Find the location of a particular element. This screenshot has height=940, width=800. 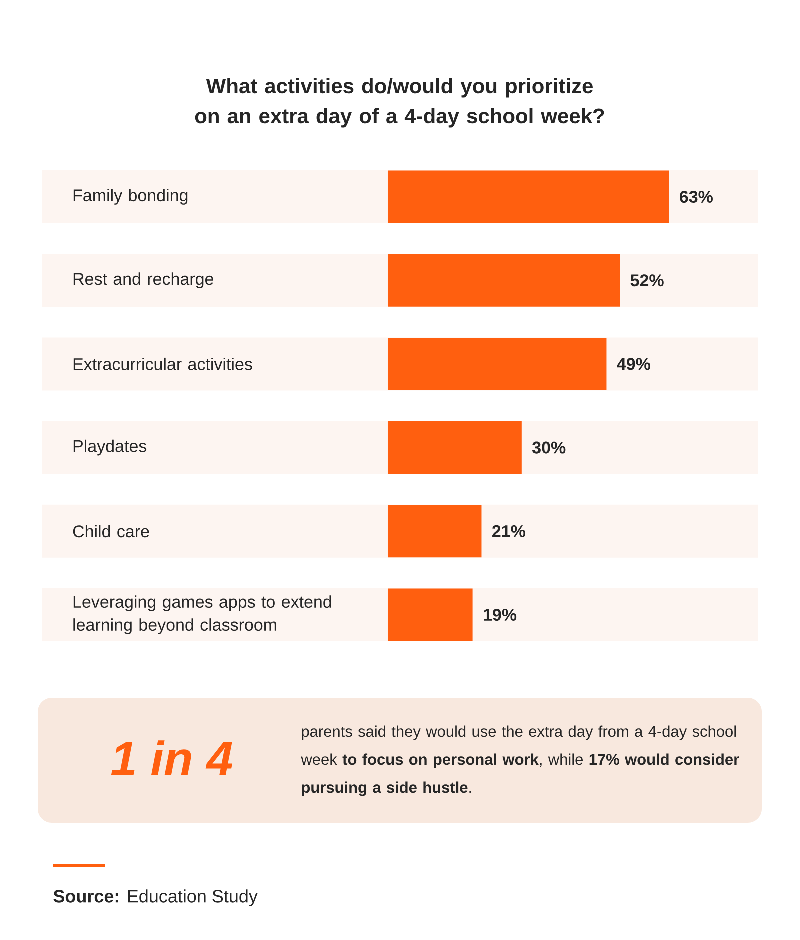

y-tick-label: Rest and recharge is located at coordinates (144, 280).